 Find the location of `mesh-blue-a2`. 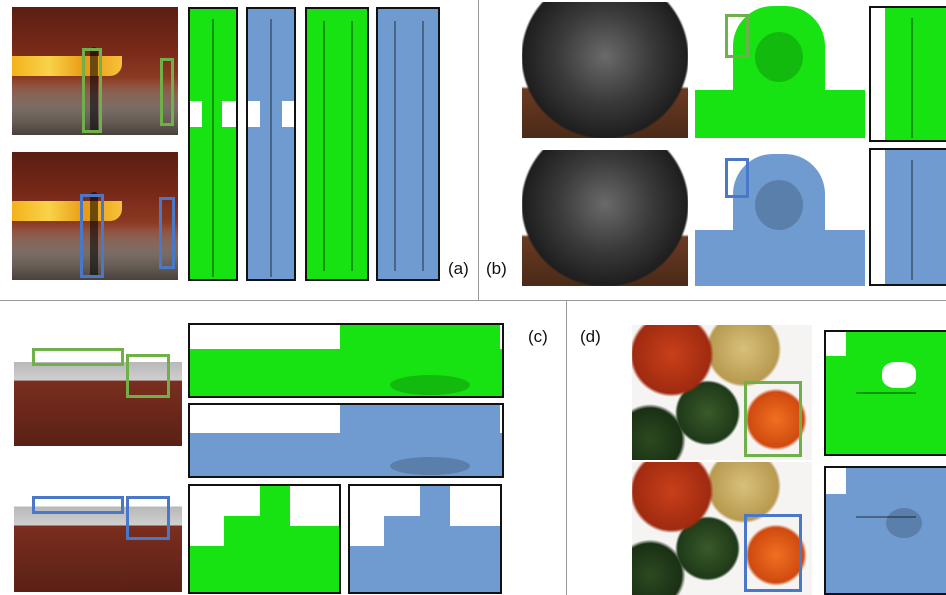

mesh-blue-a2 is located at coordinates (408, 144).